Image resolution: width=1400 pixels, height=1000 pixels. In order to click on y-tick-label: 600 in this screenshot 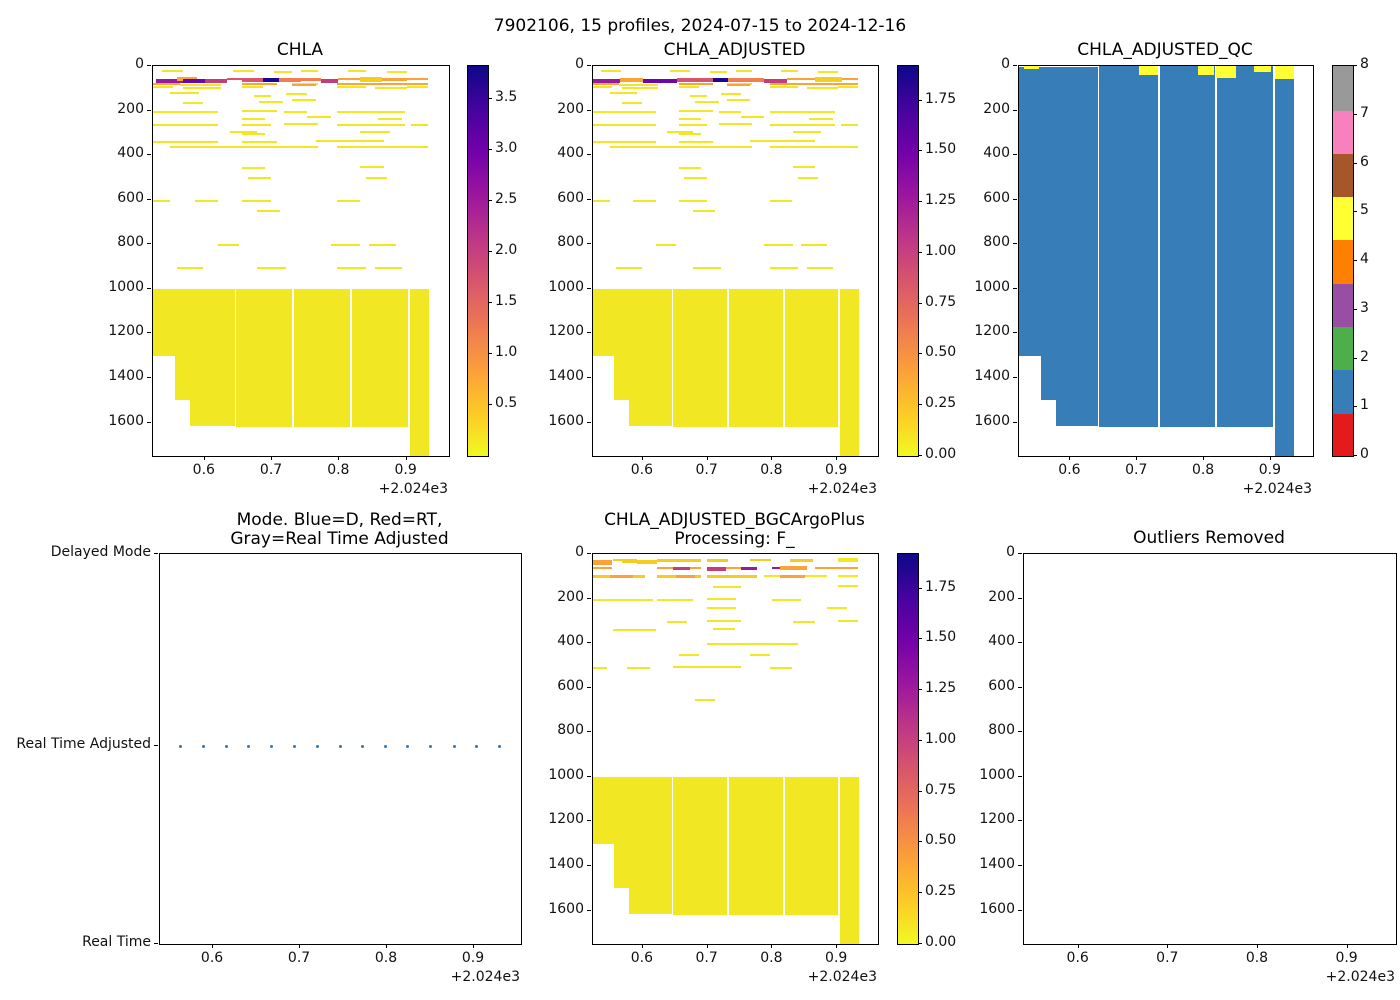, I will do `click(996, 197)`.